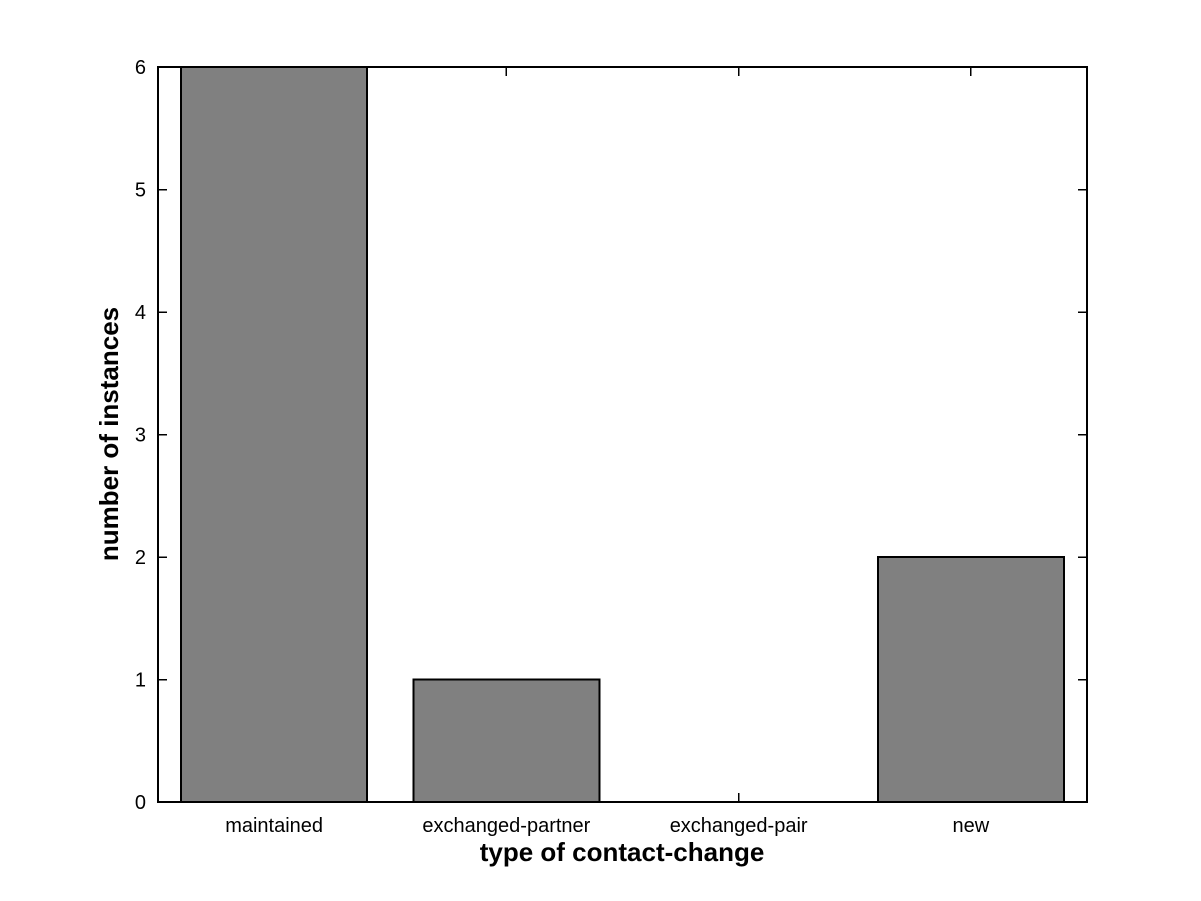  I want to click on x-tick-label-exchanged-partner: exchanged-partner, so click(506, 826).